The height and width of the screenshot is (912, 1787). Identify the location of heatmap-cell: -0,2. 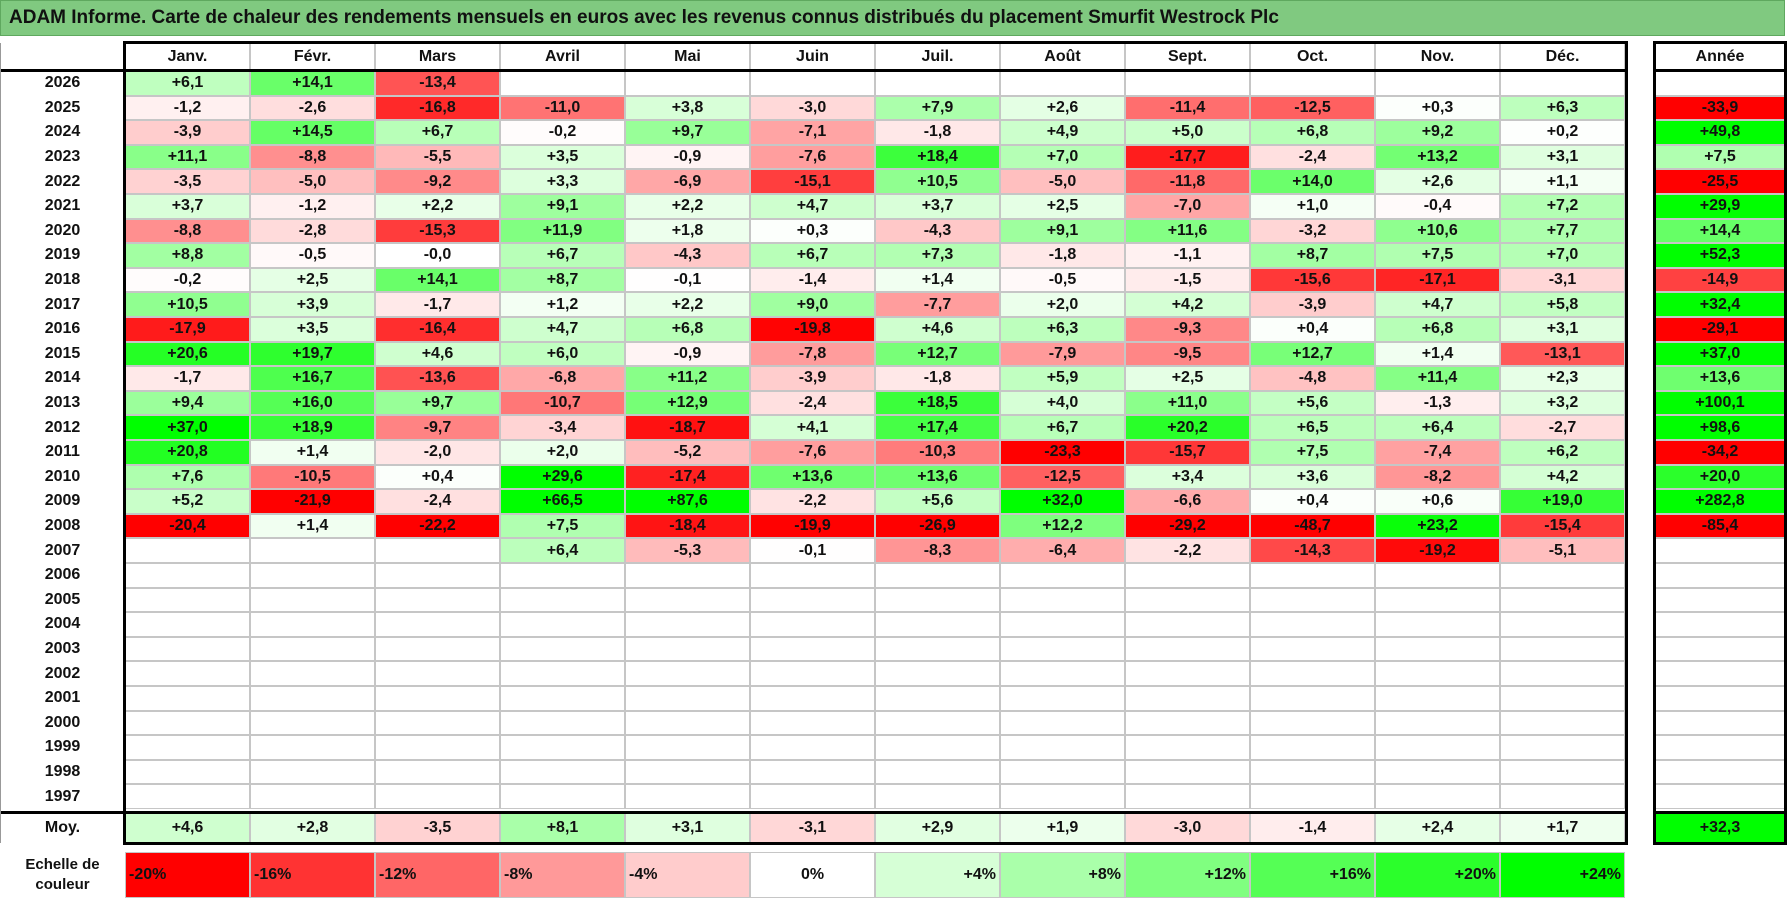
(562, 132).